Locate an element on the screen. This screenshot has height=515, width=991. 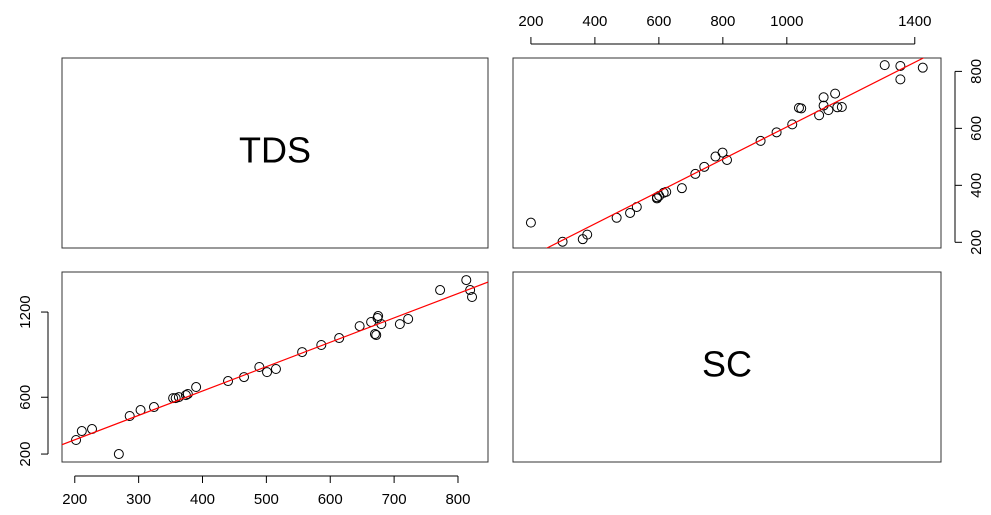
x-tick-label: 500 is located at coordinates (266, 499).